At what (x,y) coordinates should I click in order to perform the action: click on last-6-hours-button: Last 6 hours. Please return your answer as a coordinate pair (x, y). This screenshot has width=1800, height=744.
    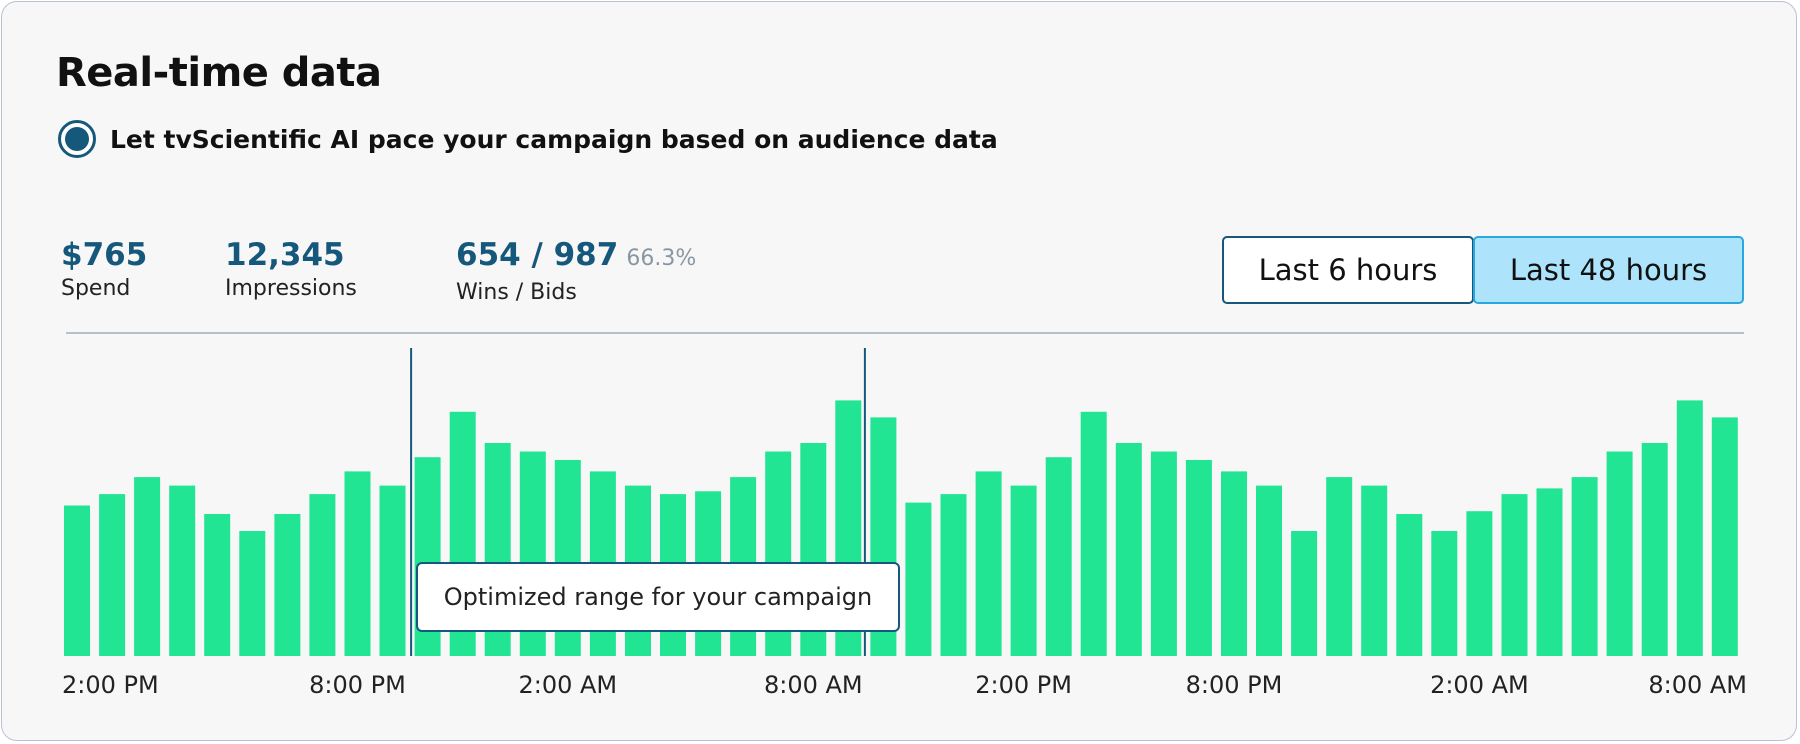
    Looking at the image, I should click on (1348, 270).